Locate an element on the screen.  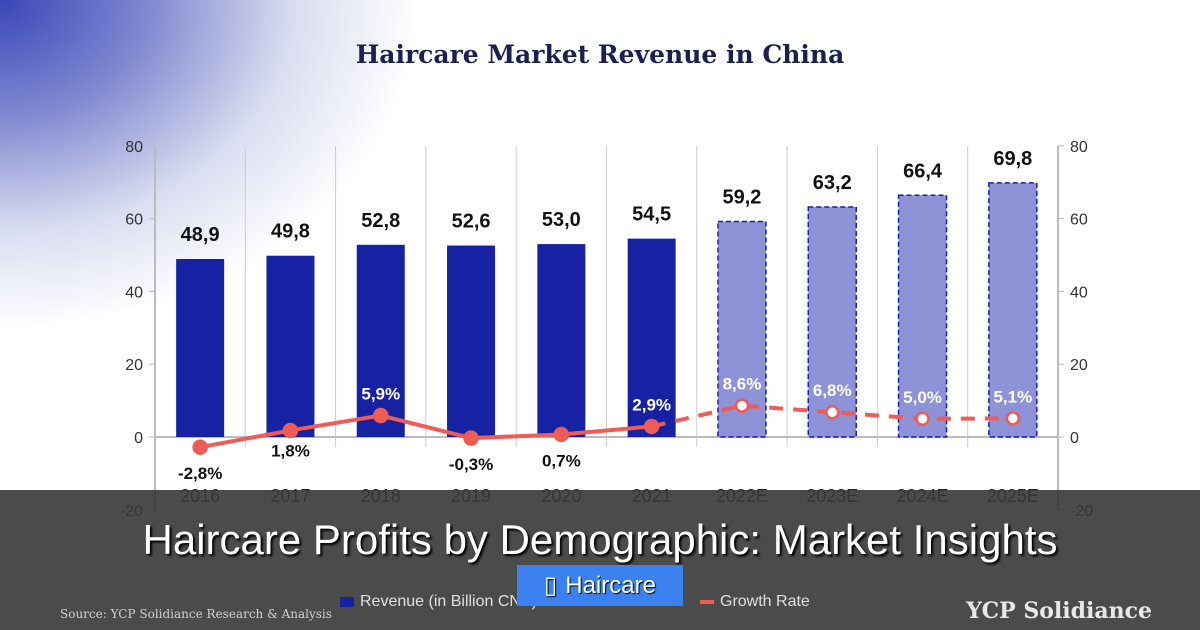
legend-swatch-revenue is located at coordinates (347, 602).